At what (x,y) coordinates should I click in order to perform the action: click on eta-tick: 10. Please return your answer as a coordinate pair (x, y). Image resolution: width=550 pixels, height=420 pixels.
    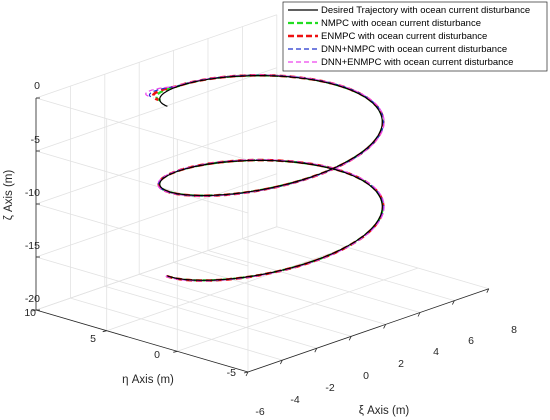
    Looking at the image, I should click on (30, 313).